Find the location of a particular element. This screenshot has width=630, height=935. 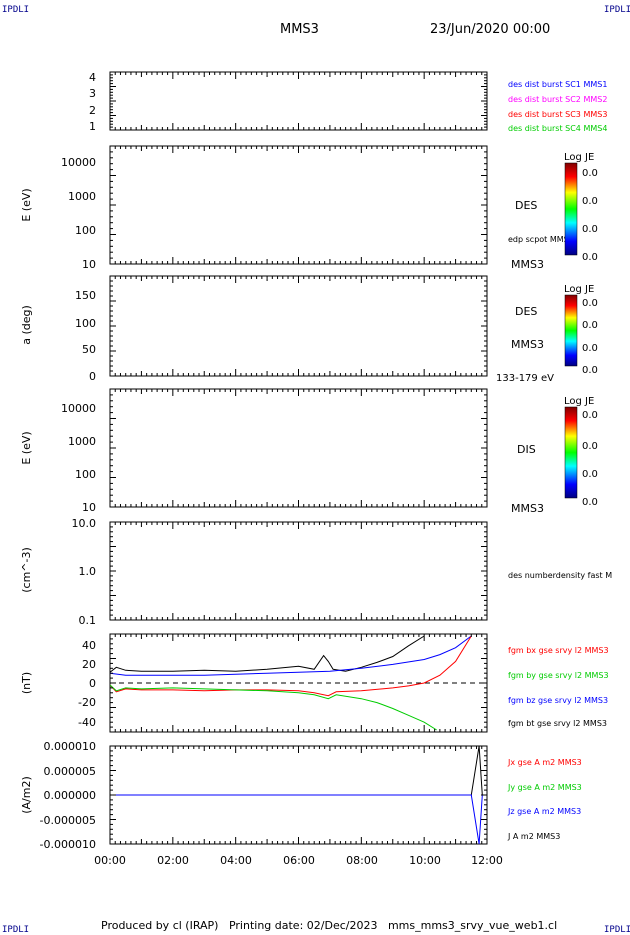

panel-4-spacecraft: MMS3 is located at coordinates (527, 508).